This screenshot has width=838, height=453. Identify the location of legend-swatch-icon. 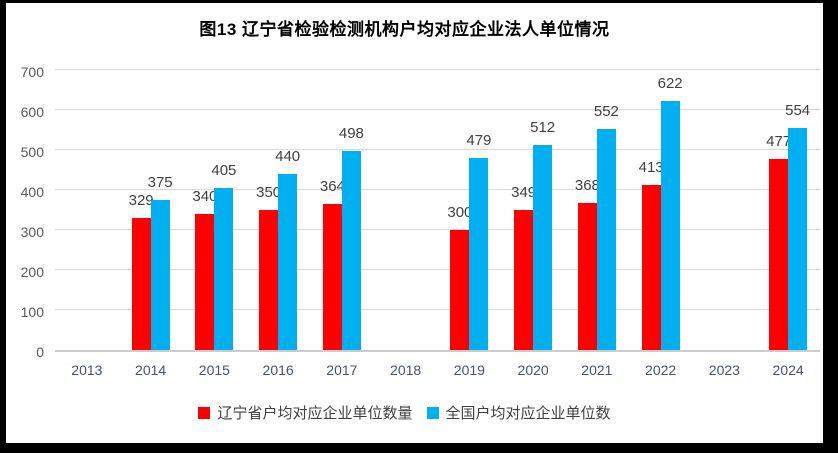
(204, 412).